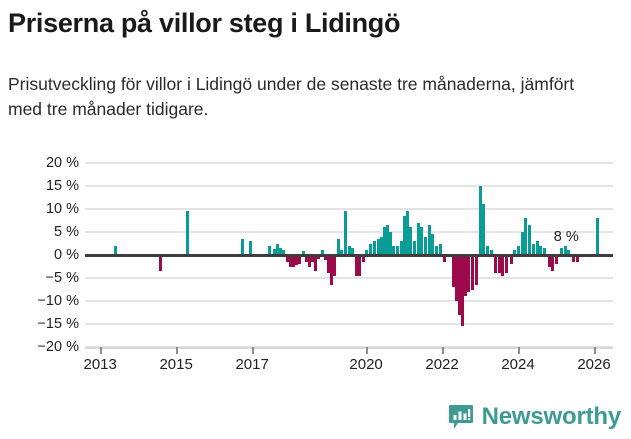  What do you see at coordinates (62, 186) in the screenshot?
I see `y-axis-tick-label: 15 %` at bounding box center [62, 186].